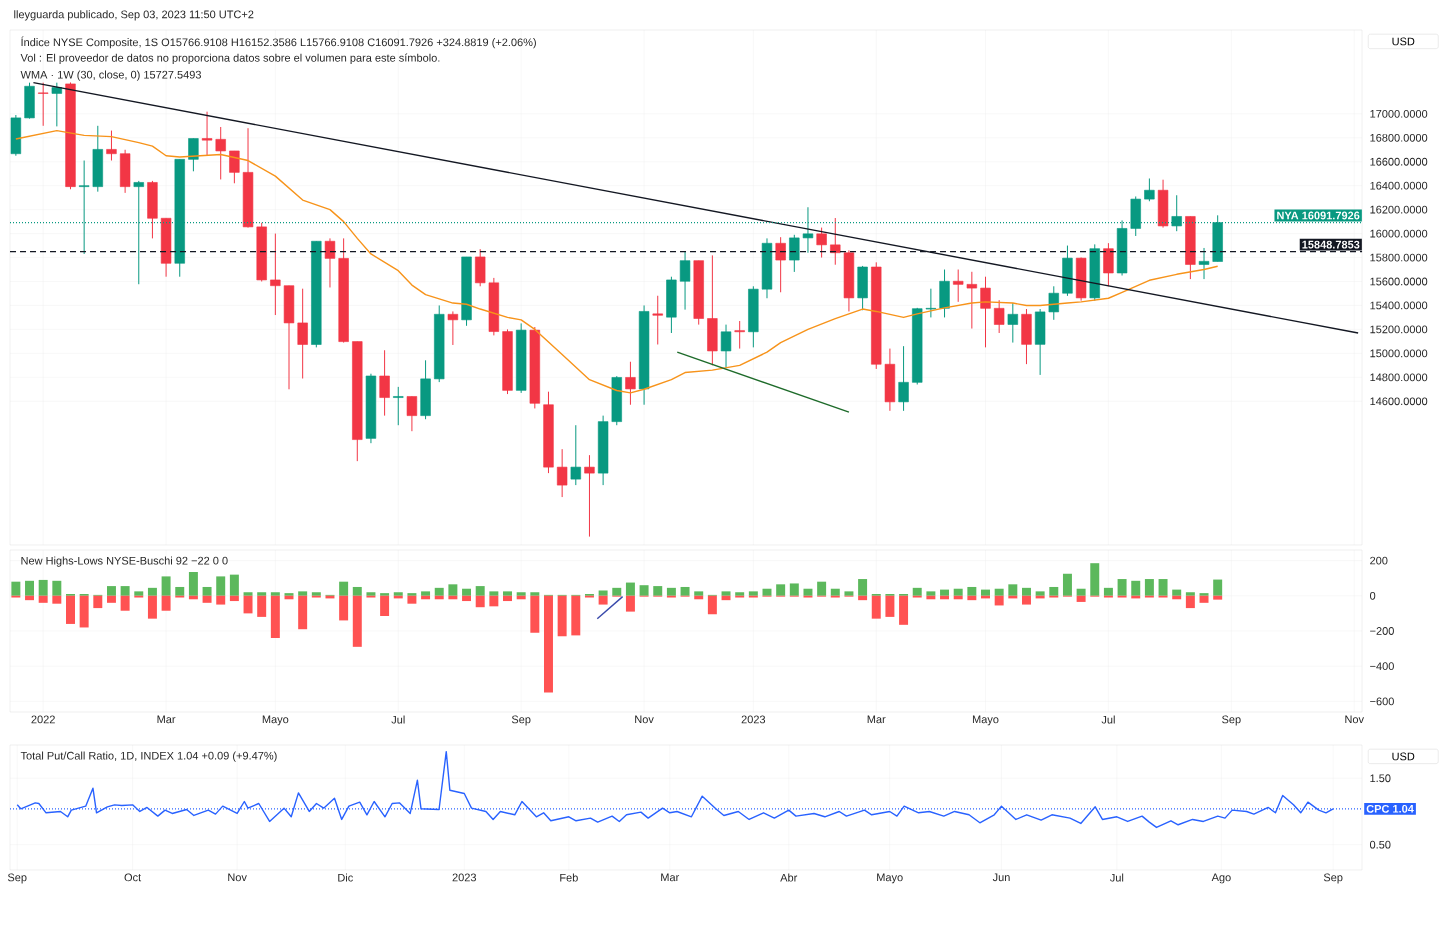  Describe the element at coordinates (1399, 161) in the screenshot. I see `y-tick-label: 16600.0000` at that location.